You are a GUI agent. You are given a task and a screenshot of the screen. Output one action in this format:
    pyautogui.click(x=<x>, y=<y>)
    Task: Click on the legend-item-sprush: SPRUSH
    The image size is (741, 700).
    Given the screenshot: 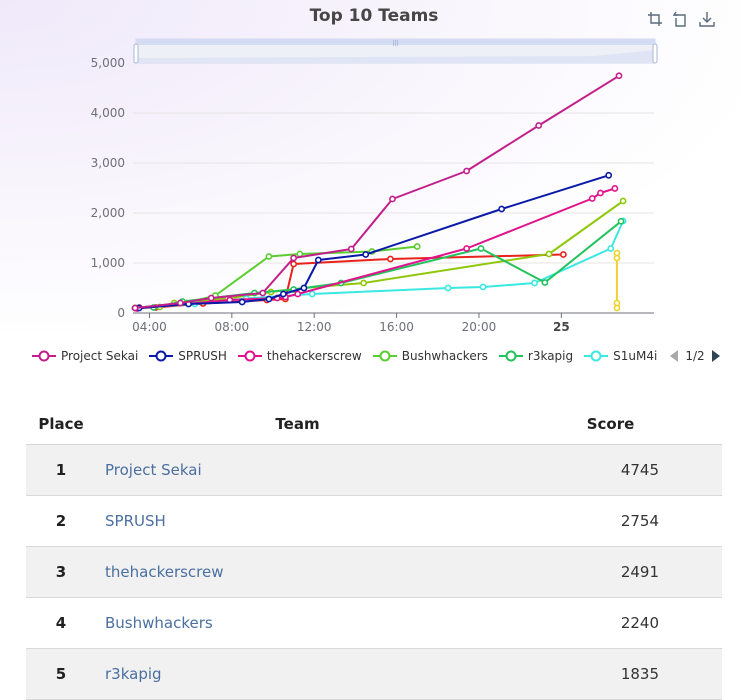 What is the action you would take?
    pyautogui.click(x=188, y=356)
    